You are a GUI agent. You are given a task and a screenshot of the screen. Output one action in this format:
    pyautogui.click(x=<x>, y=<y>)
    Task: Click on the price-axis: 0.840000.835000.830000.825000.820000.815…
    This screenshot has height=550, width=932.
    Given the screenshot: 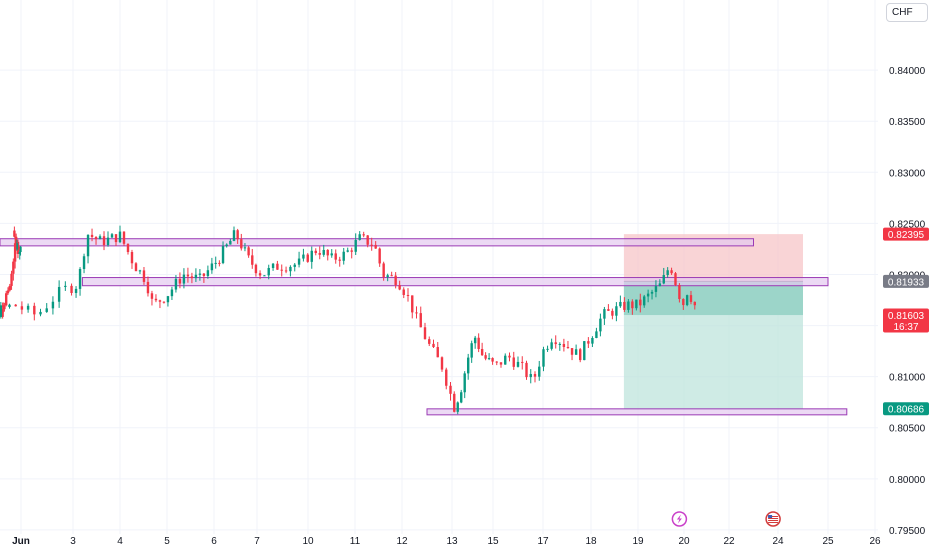 What is the action you would take?
    pyautogui.click(x=907, y=301)
    